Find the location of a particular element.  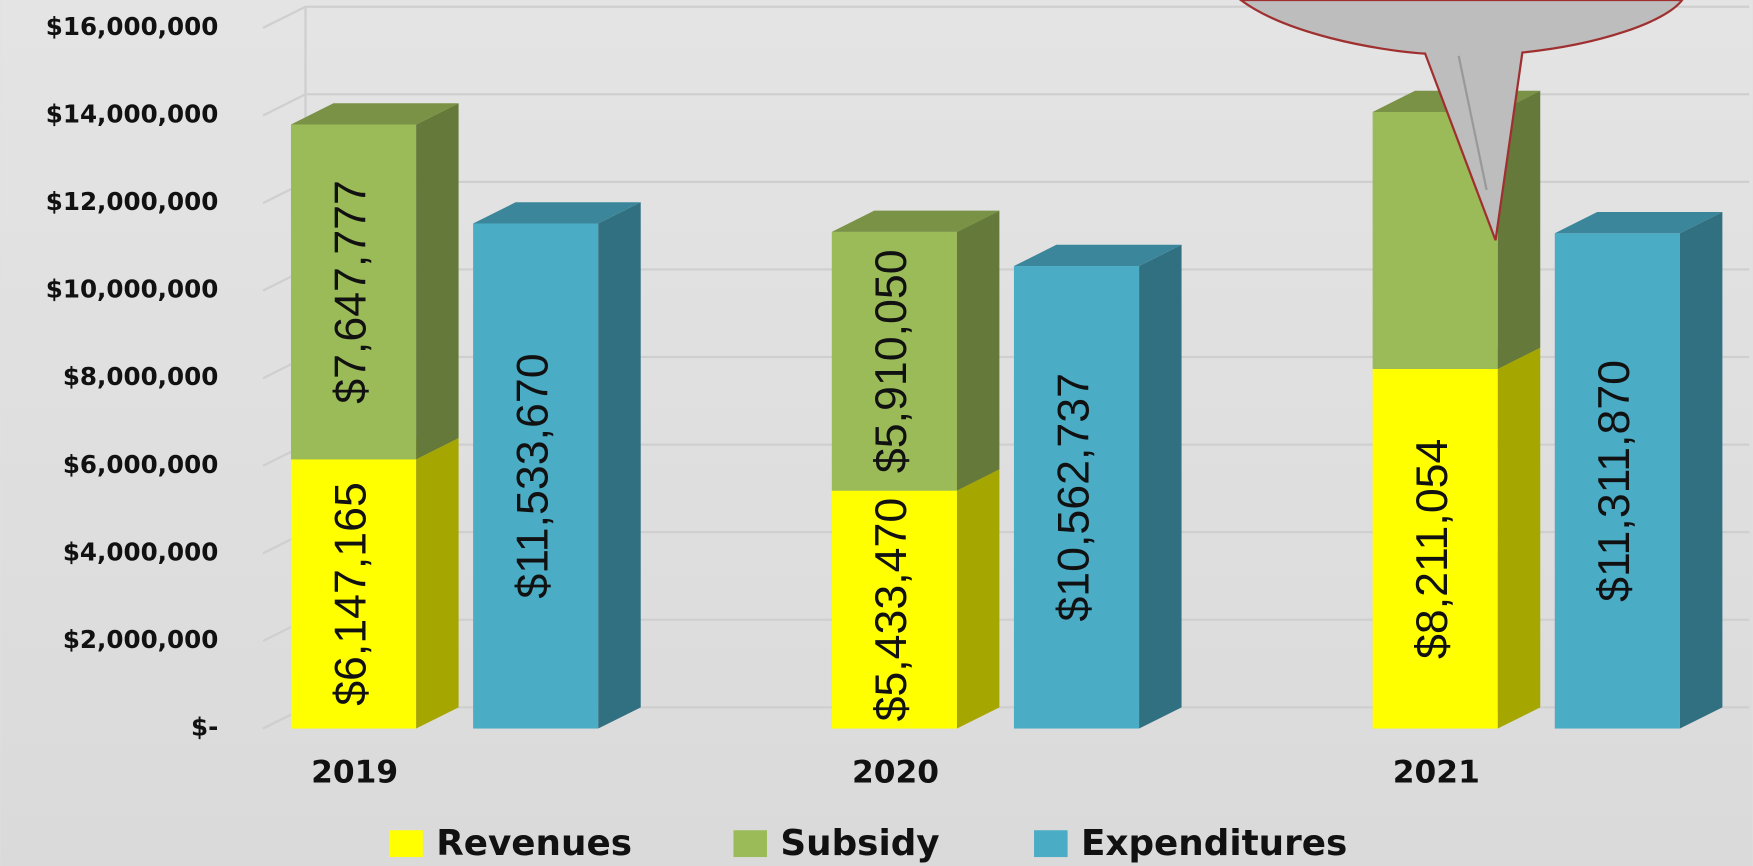

legend-label: Expenditures is located at coordinates (1214, 843).